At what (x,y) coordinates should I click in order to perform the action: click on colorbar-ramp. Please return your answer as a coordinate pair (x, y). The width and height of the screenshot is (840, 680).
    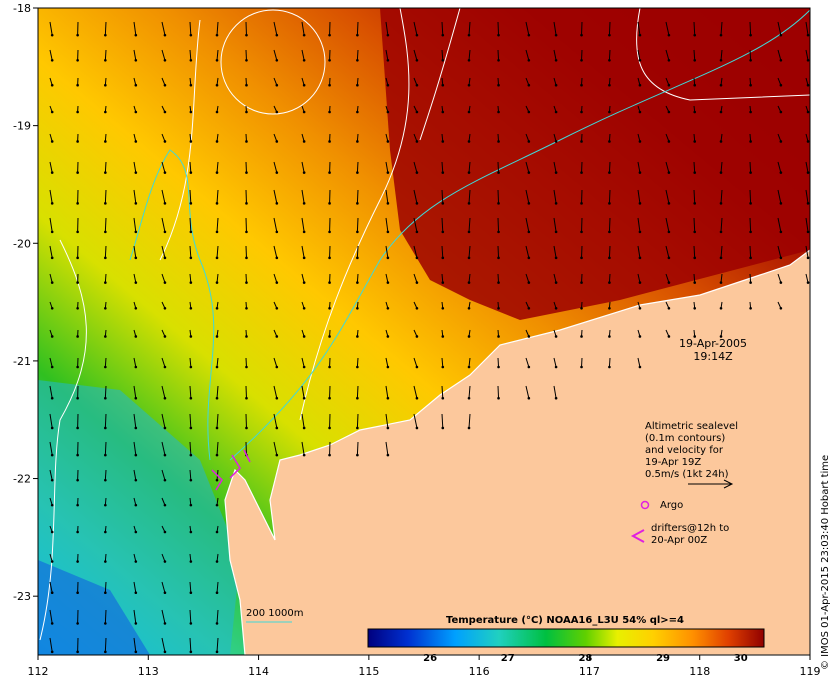
    Looking at the image, I should click on (566, 638).